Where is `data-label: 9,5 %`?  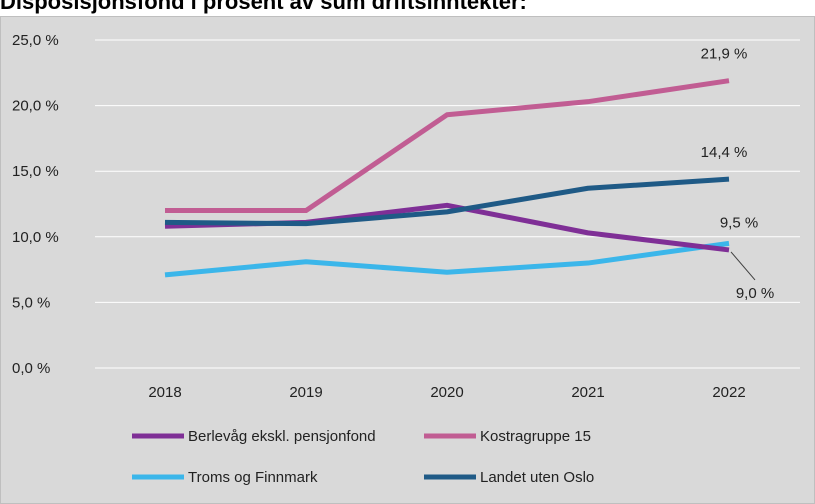
data-label: 9,5 % is located at coordinates (739, 222).